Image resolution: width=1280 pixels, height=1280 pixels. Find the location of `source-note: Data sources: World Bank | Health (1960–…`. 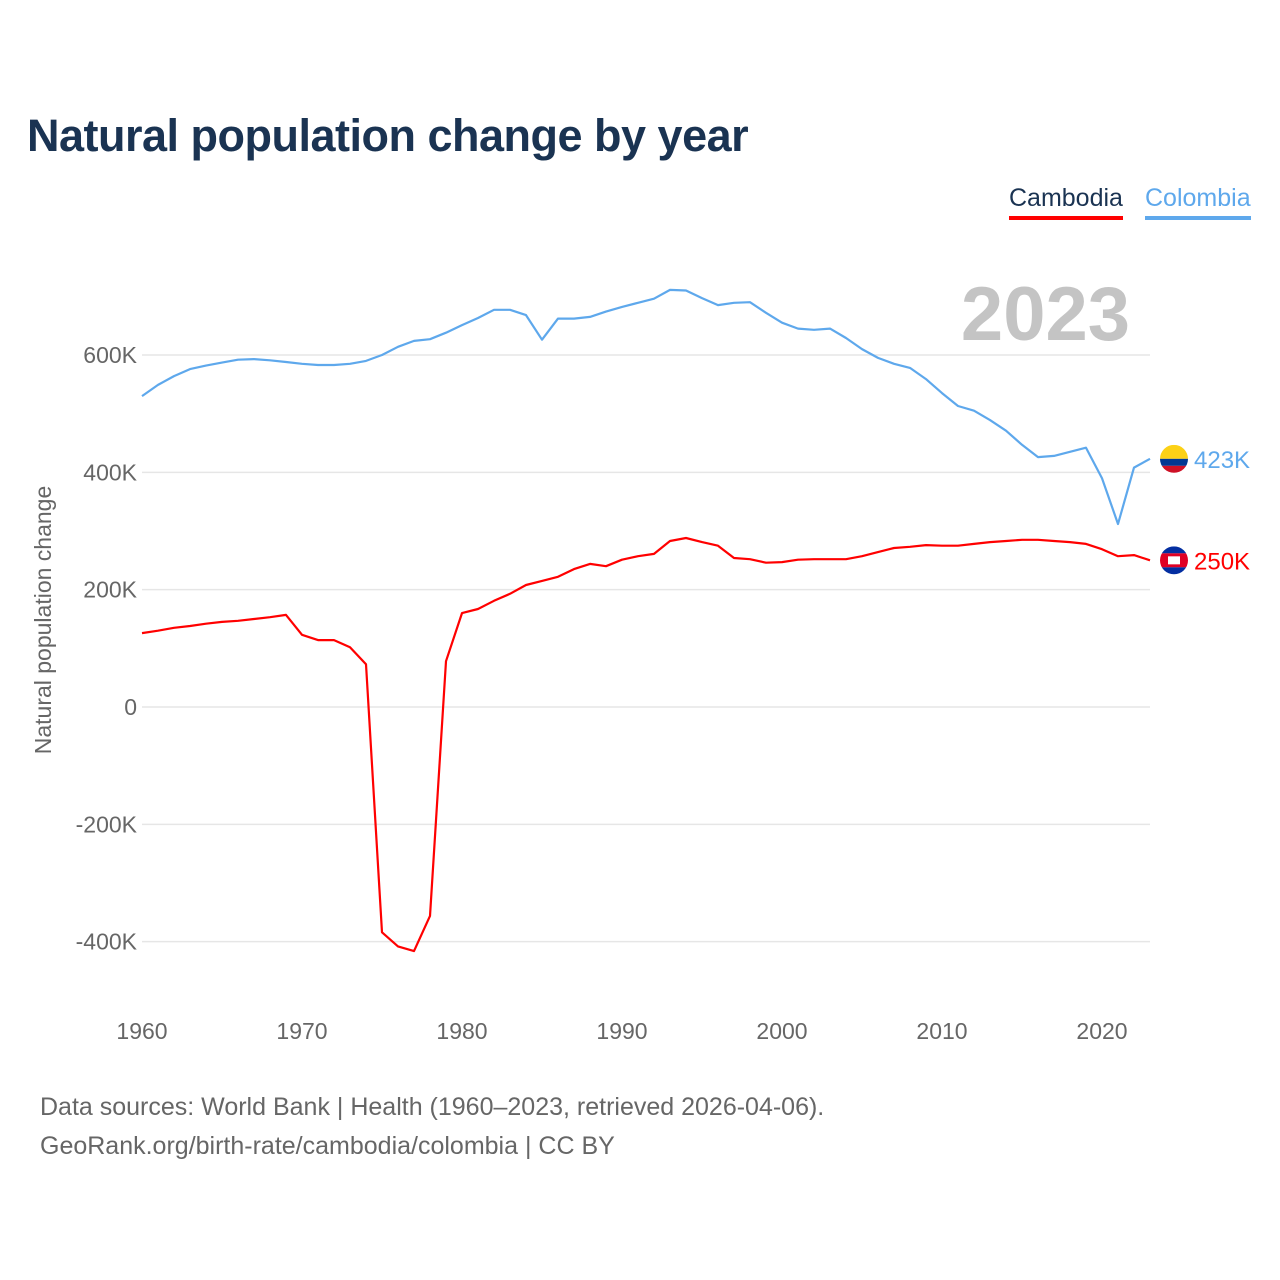

source-note: Data sources: World Bank | Health (1960–… is located at coordinates (432, 1127).